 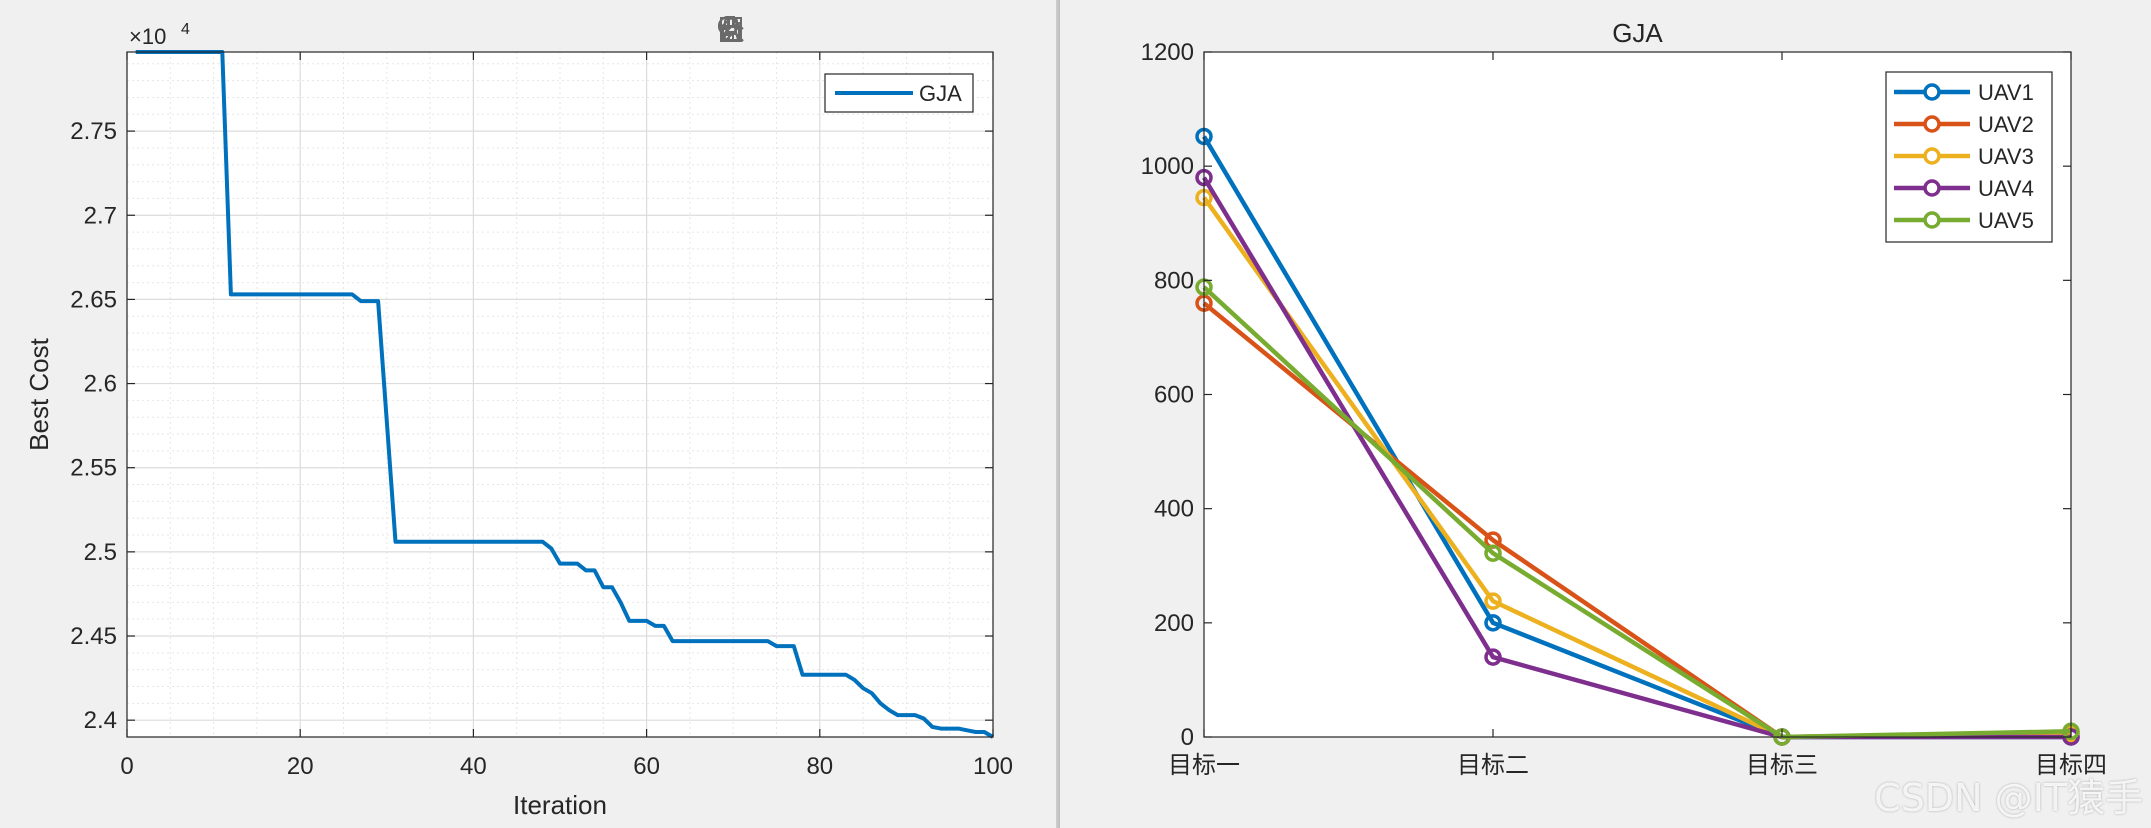 What do you see at coordinates (93, 299) in the screenshot?
I see `y-tick-label: 2.65` at bounding box center [93, 299].